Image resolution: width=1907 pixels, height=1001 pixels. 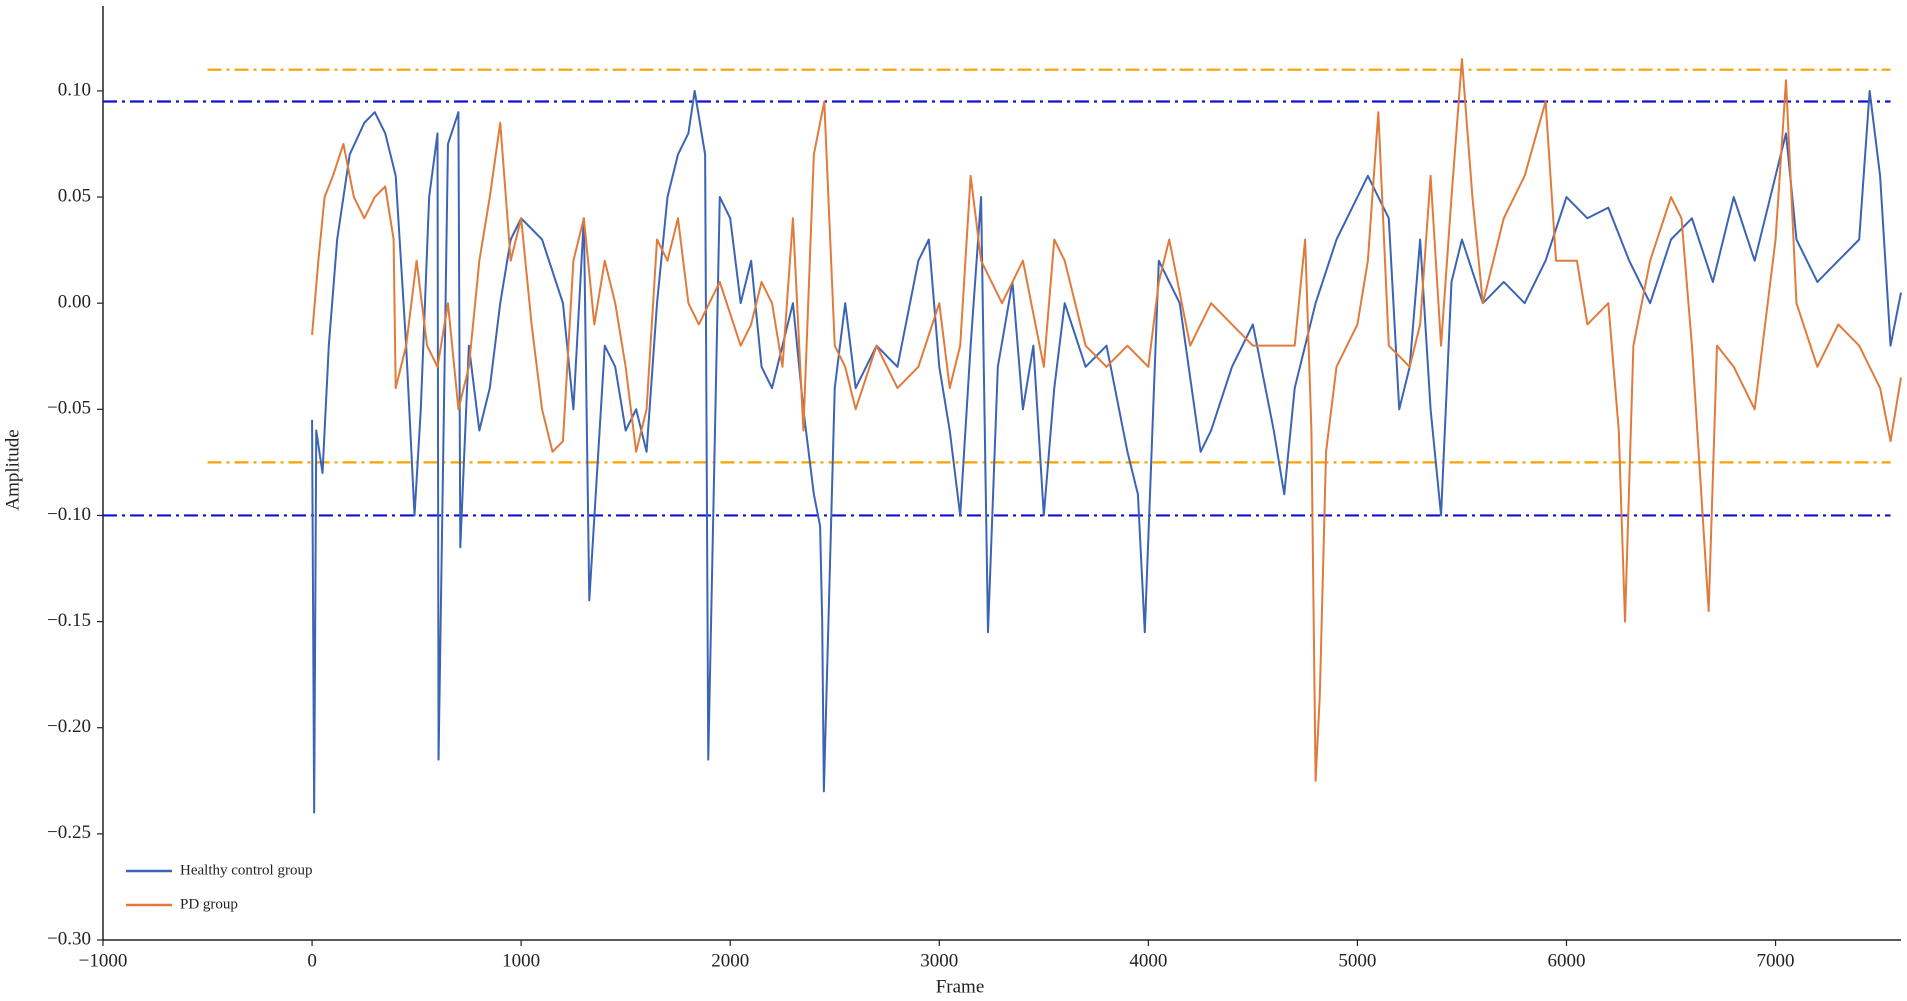 I want to click on y-tick-label: −0.25, so click(x=69, y=832).